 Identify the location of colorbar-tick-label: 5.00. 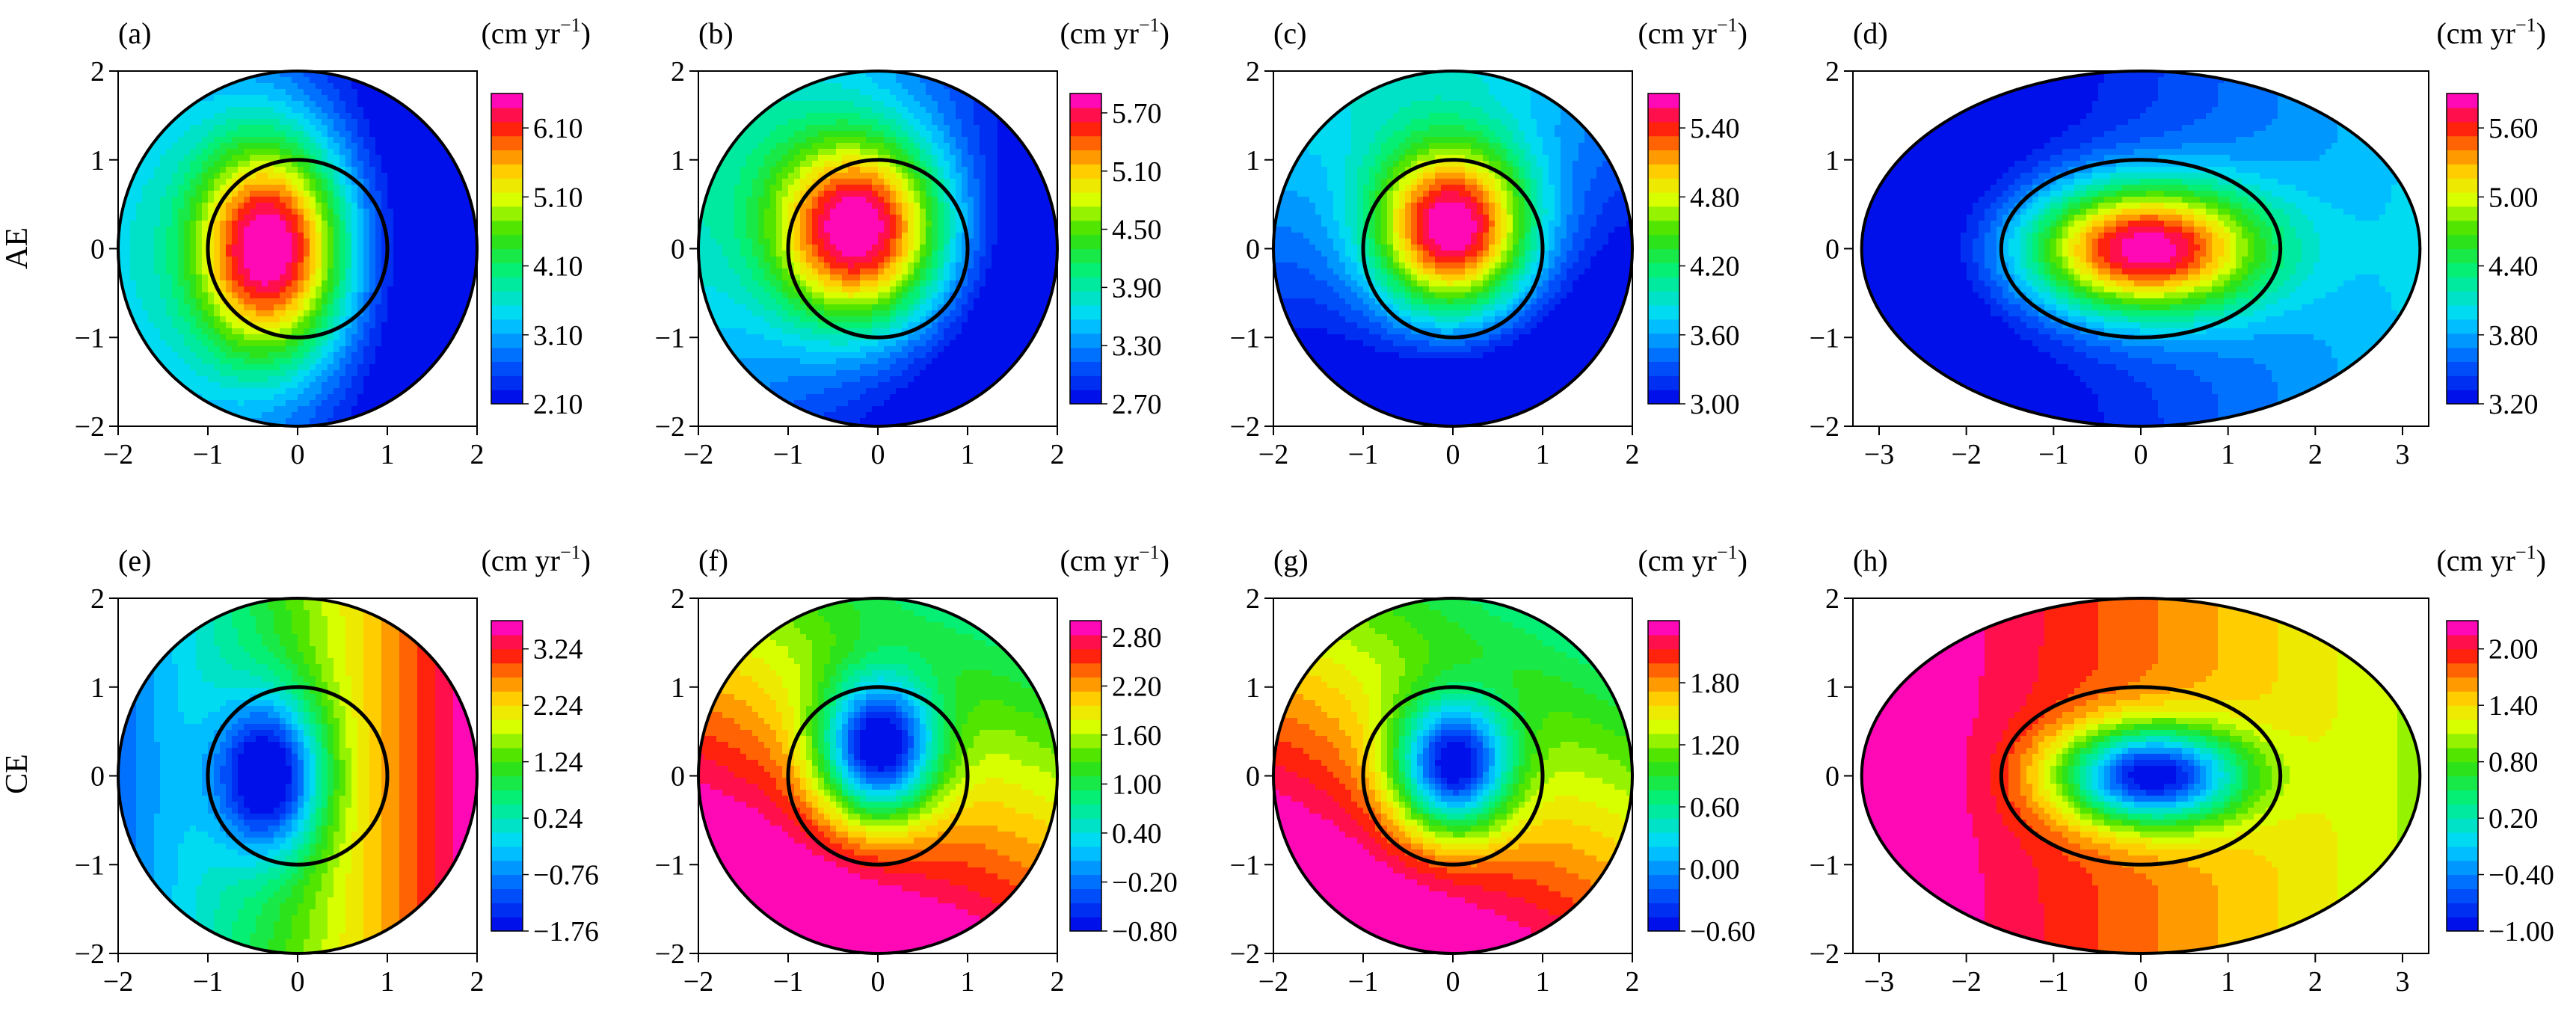
(2514, 197).